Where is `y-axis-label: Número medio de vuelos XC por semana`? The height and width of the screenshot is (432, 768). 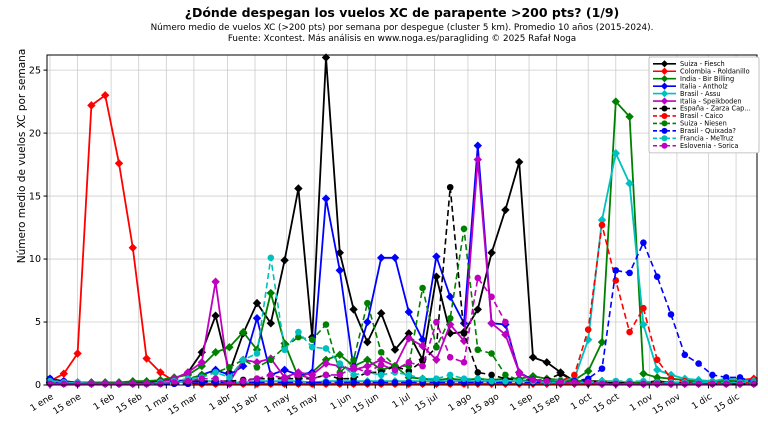
y-axis-label: Número medio de vuelos XC por semana is located at coordinates (22, 156).